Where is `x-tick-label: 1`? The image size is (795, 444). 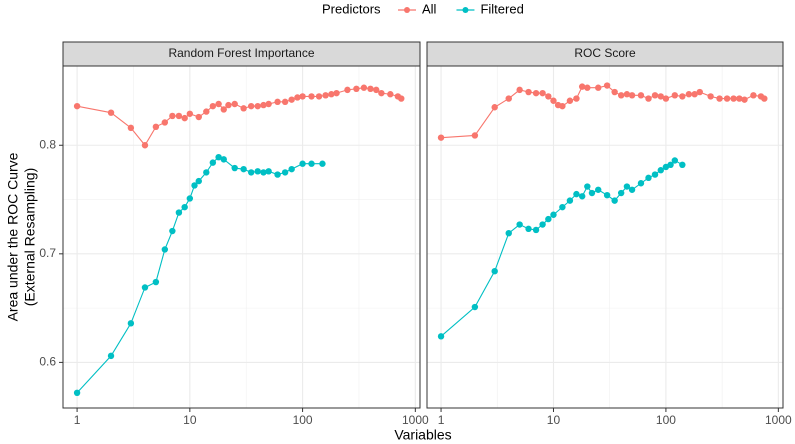 x-tick-label: 1 is located at coordinates (441, 420).